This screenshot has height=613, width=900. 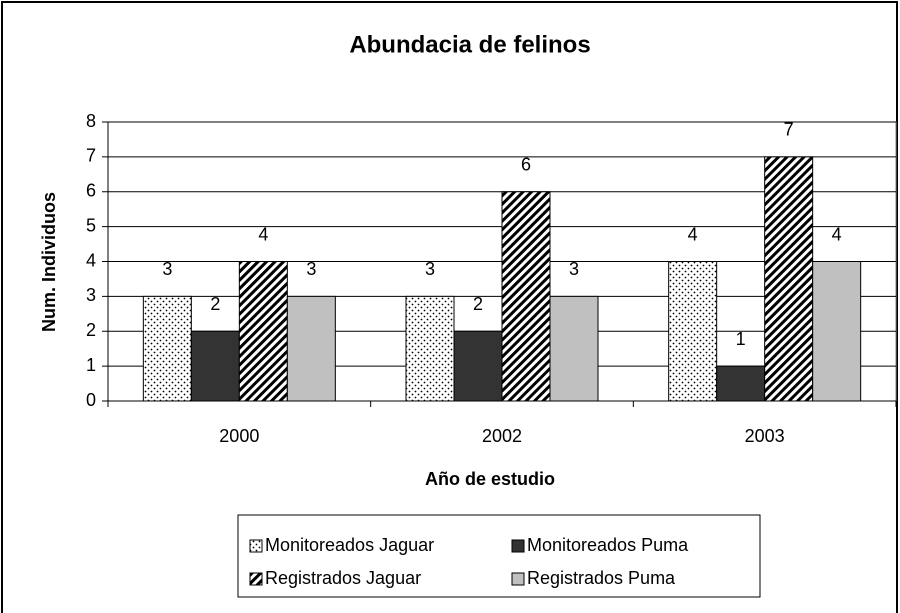 What do you see at coordinates (789, 130) in the screenshot?
I see `data-label: 7` at bounding box center [789, 130].